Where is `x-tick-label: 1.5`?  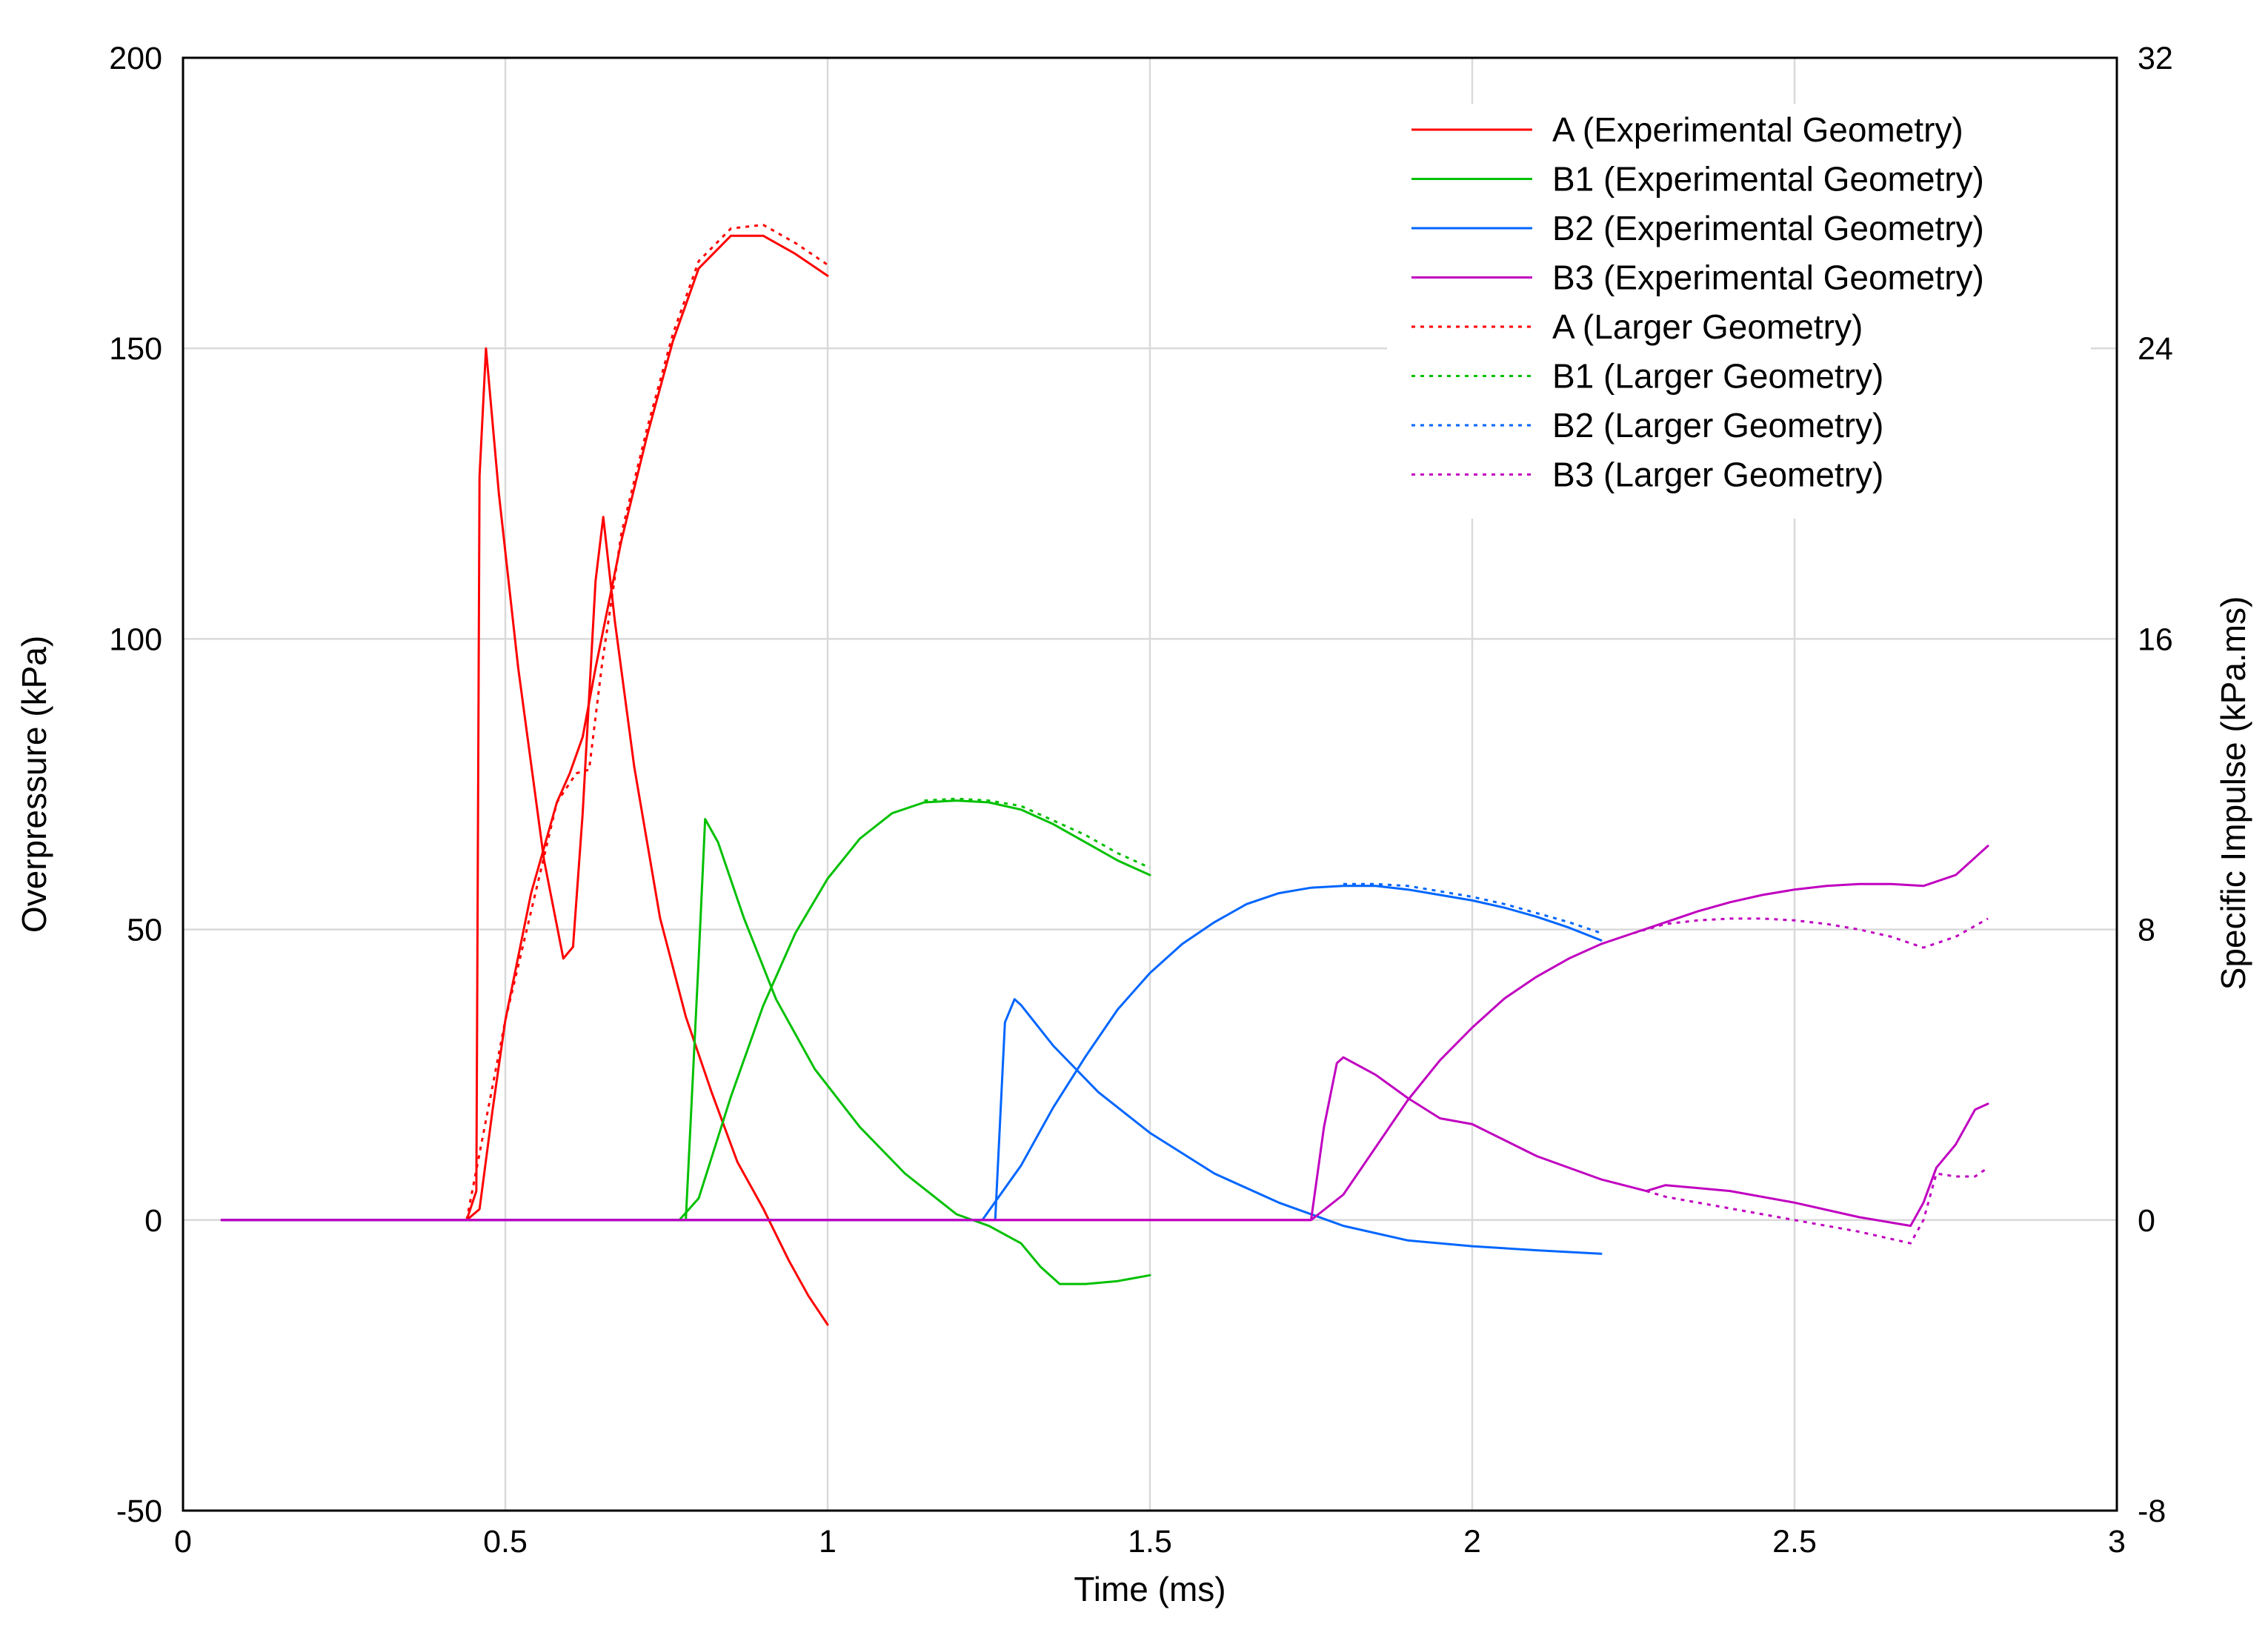
x-tick-label: 1.5 is located at coordinates (1150, 1542).